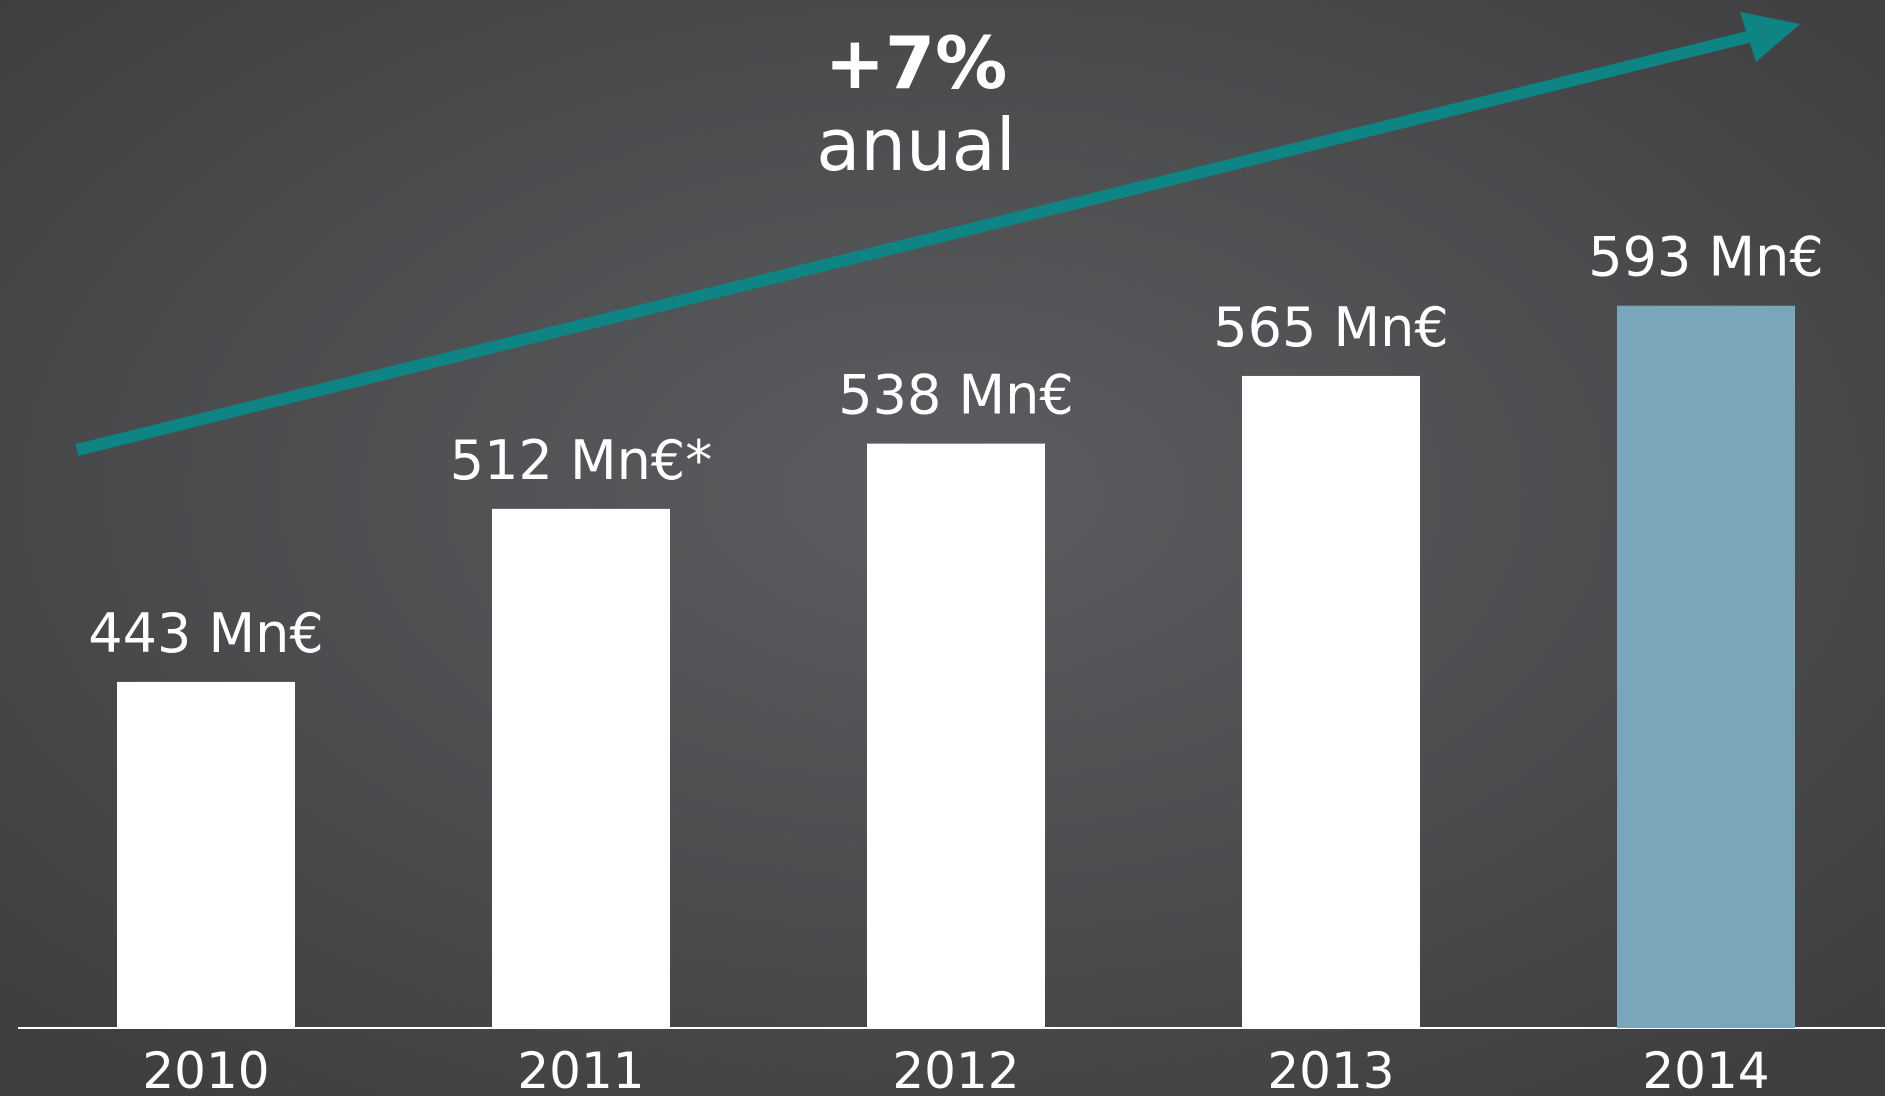 The image size is (1885, 1096). What do you see at coordinates (1330, 327) in the screenshot?
I see `value-label: 565 Mn€` at bounding box center [1330, 327].